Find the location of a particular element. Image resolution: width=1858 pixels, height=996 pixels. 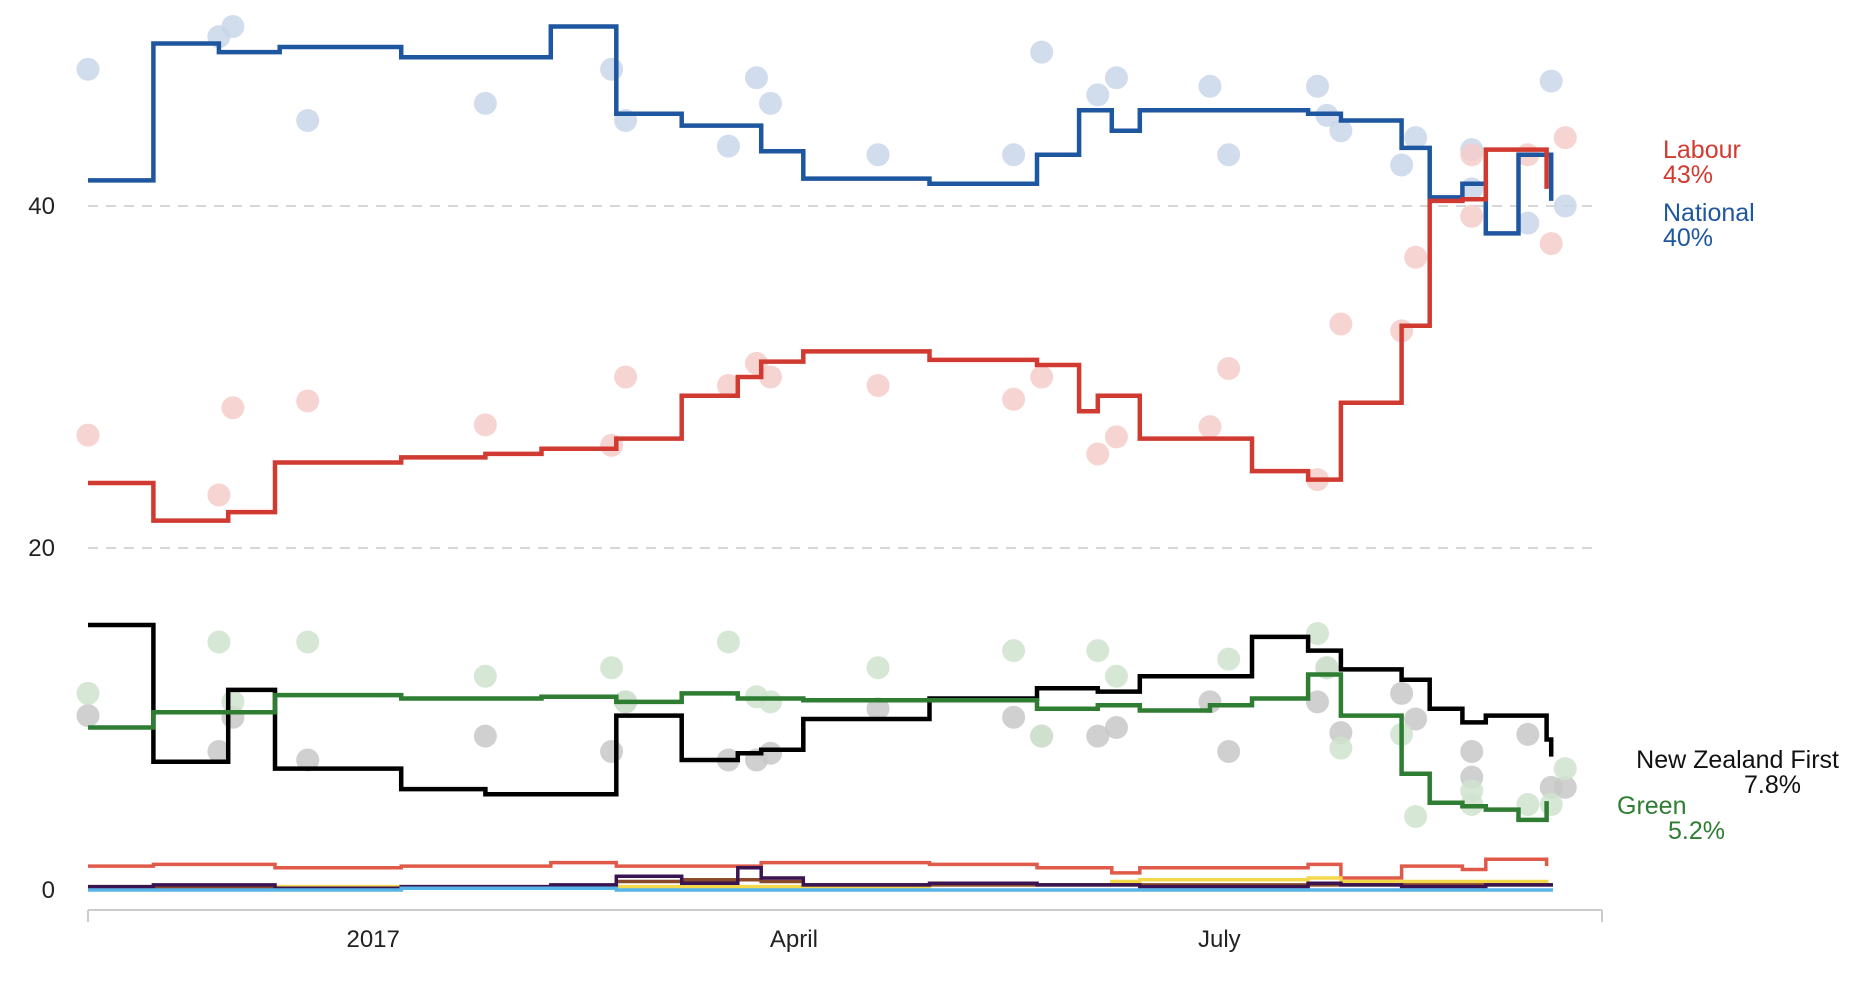

y-axis: 0 20 40 is located at coordinates (41, 548).